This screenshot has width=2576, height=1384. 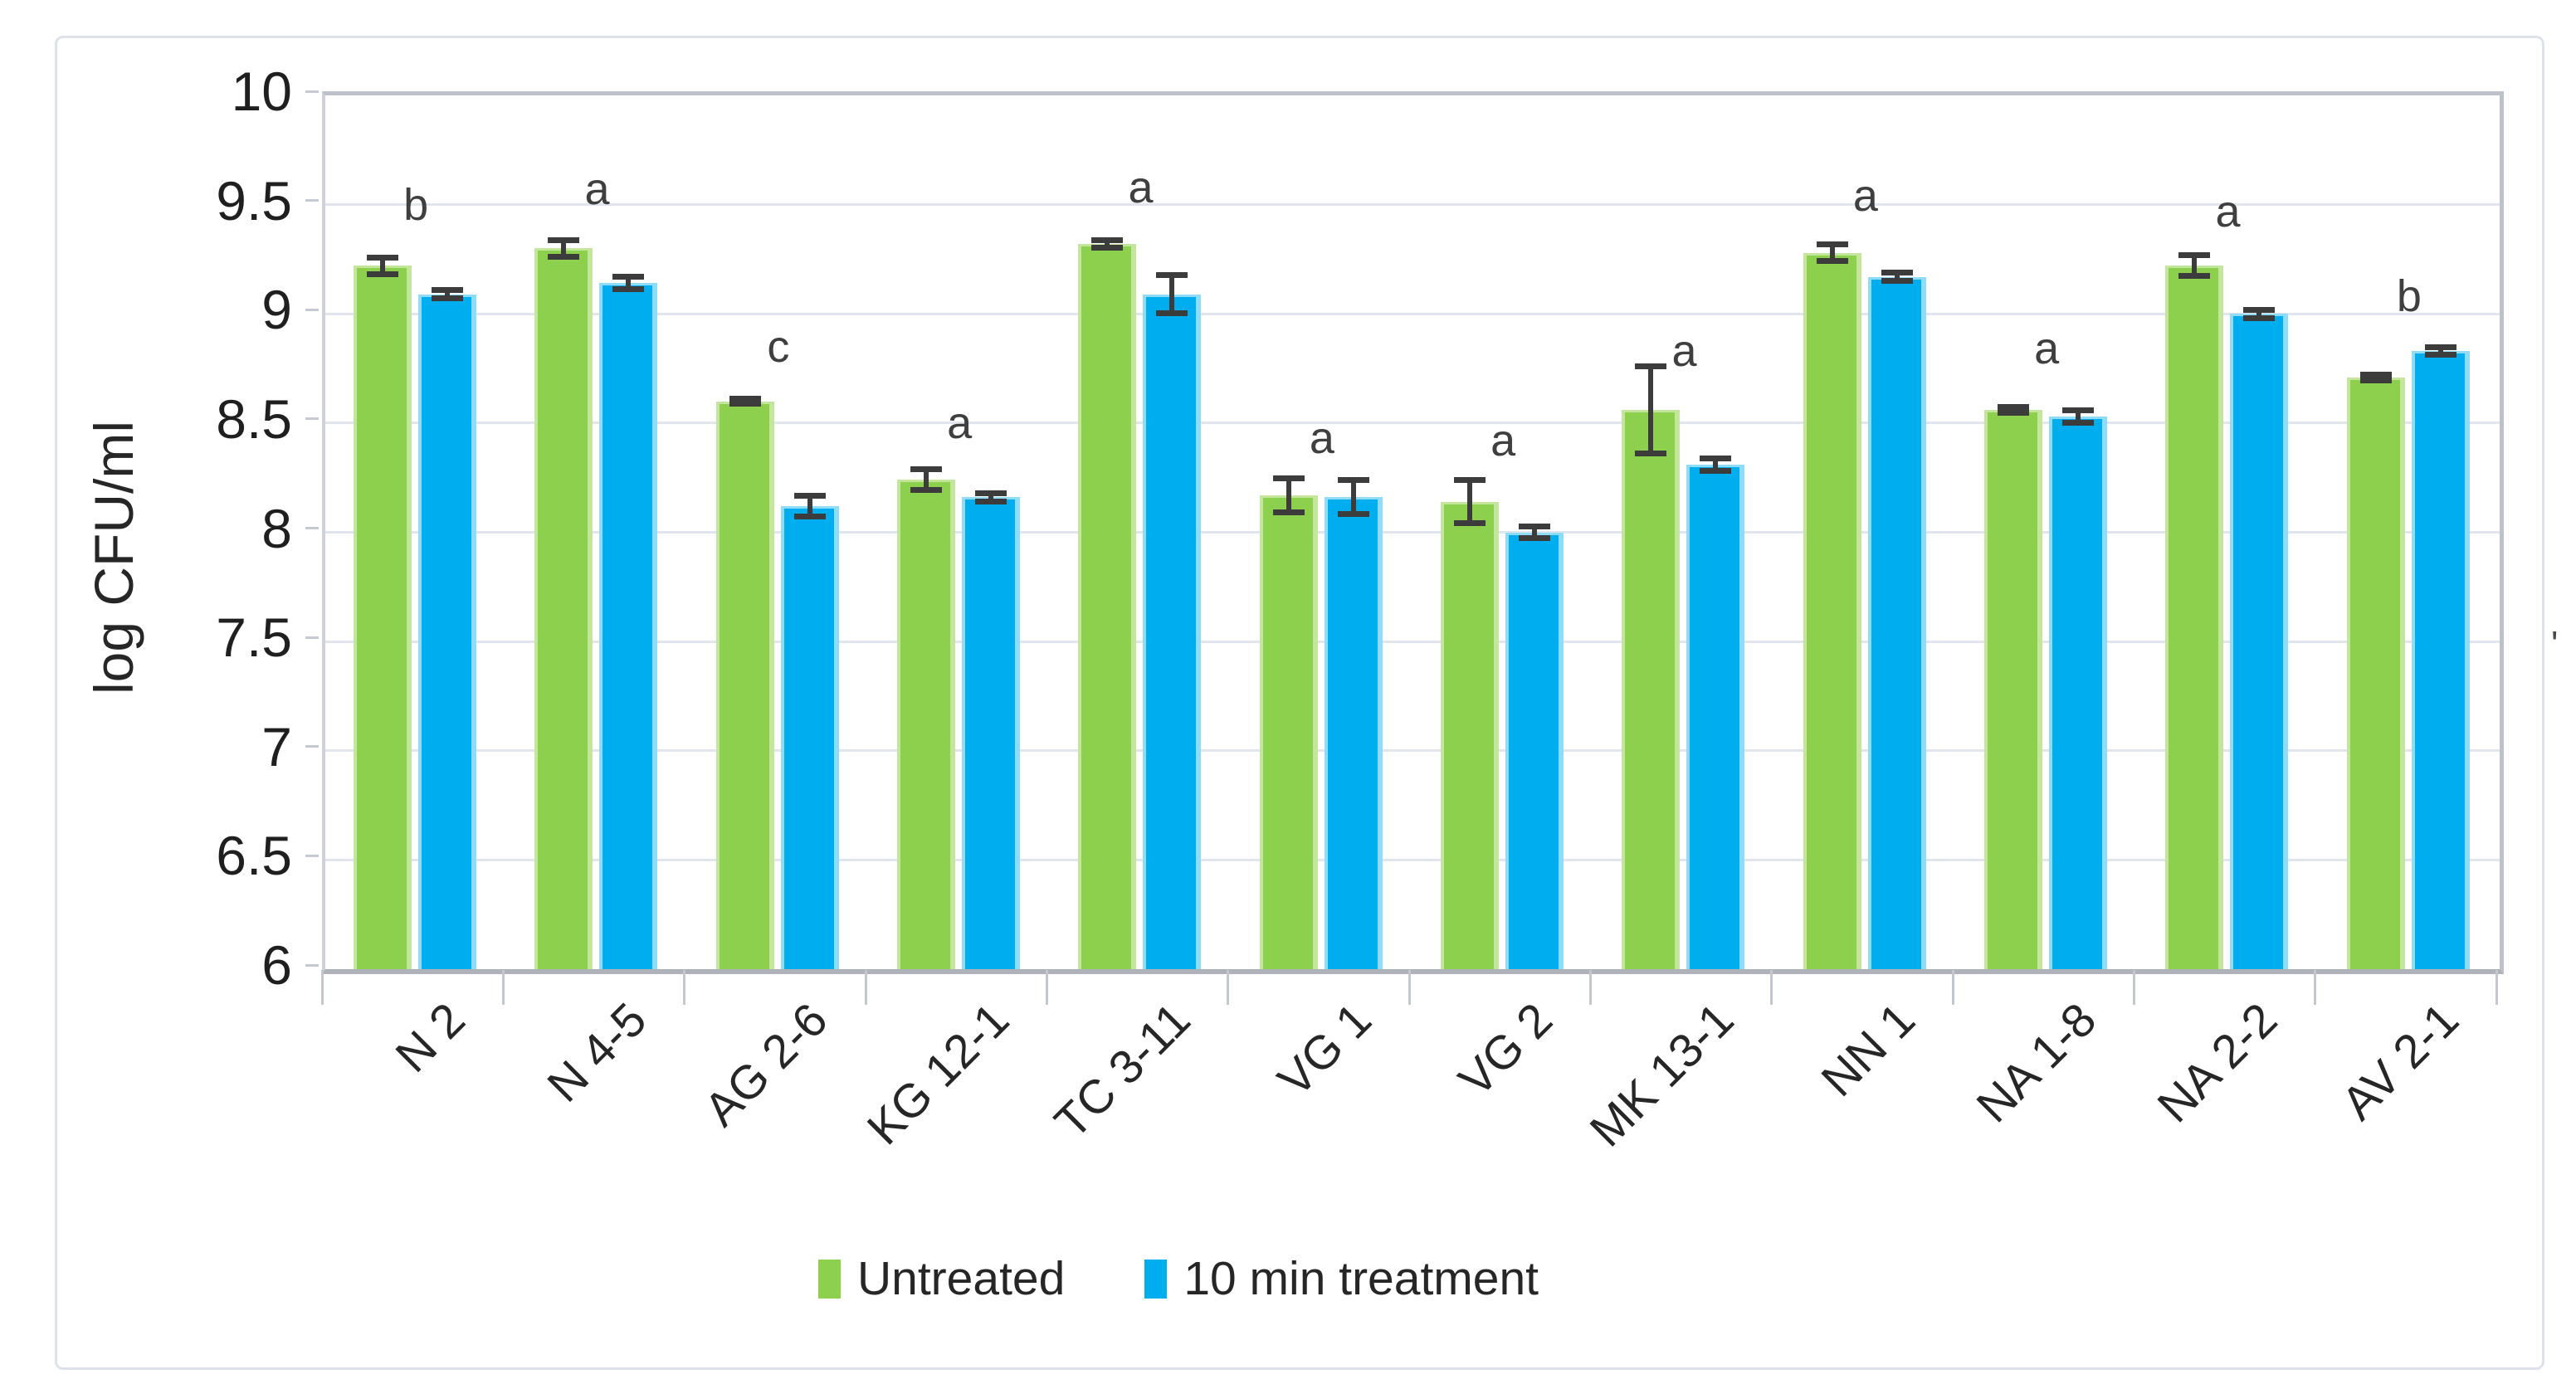 What do you see at coordinates (254, 856) in the screenshot?
I see `y-tick-label: 6.5` at bounding box center [254, 856].